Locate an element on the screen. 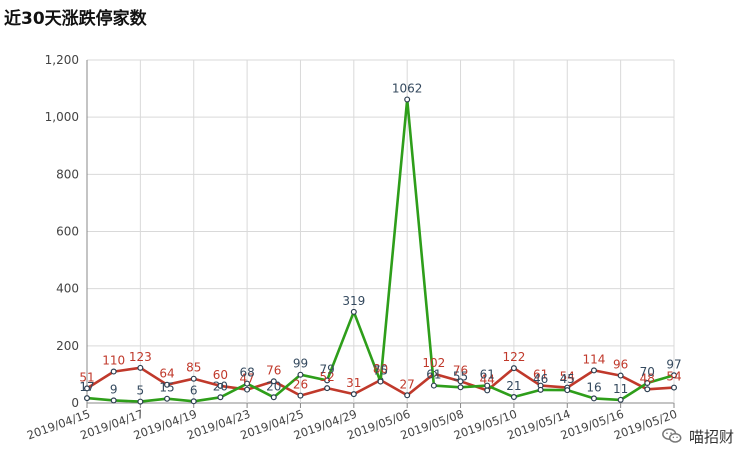  data-label: 319 is located at coordinates (353, 301).